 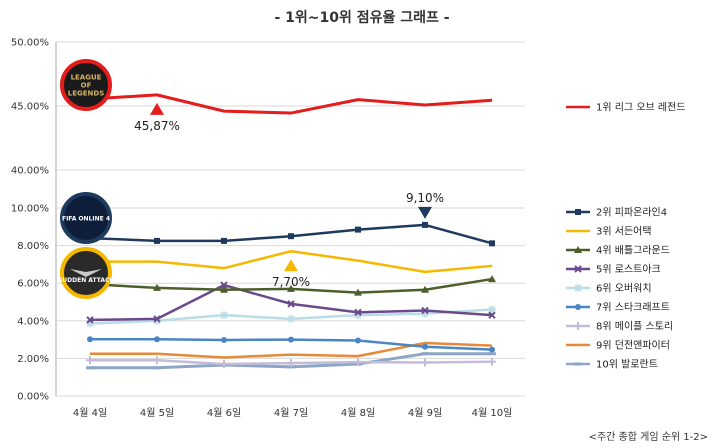 I want to click on game-logo: FIFA ONLINE 4, so click(x=86, y=218).